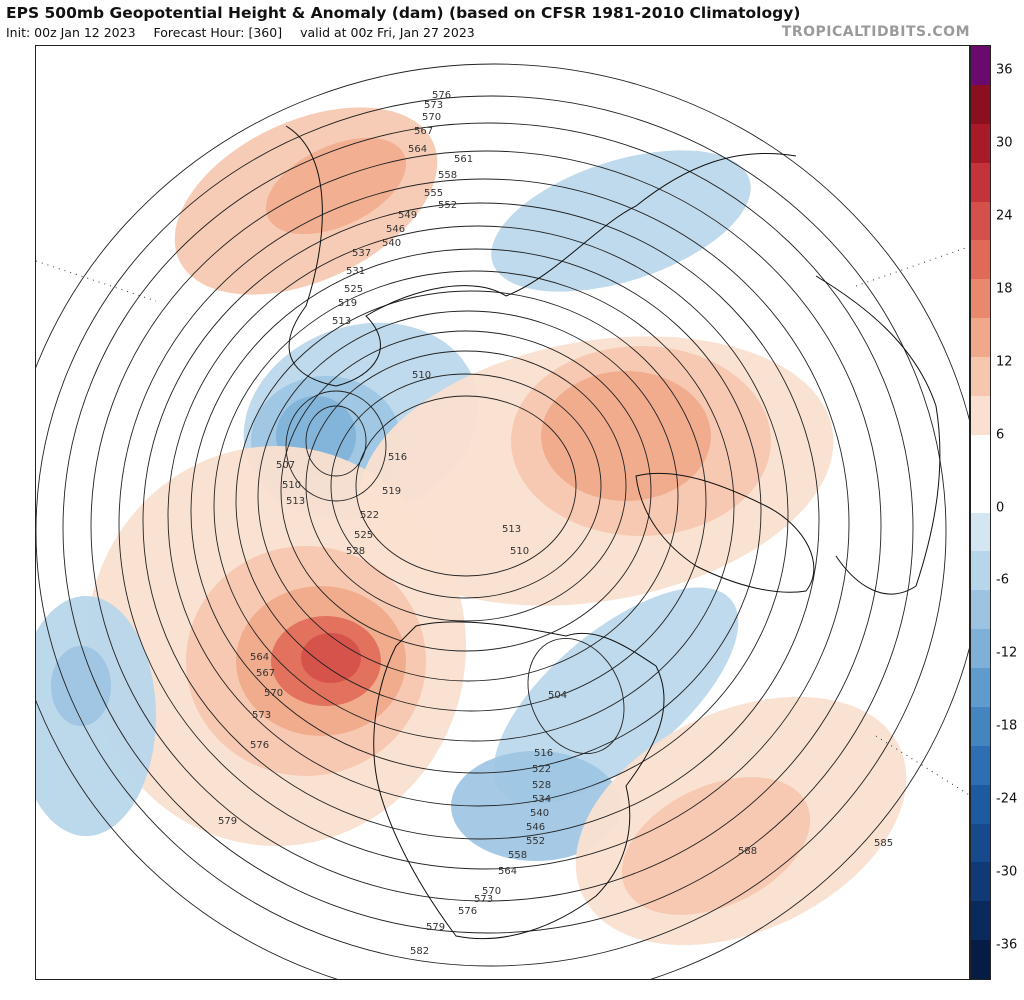 The image size is (1024, 1000). I want to click on contour-label: 537, so click(361, 253).